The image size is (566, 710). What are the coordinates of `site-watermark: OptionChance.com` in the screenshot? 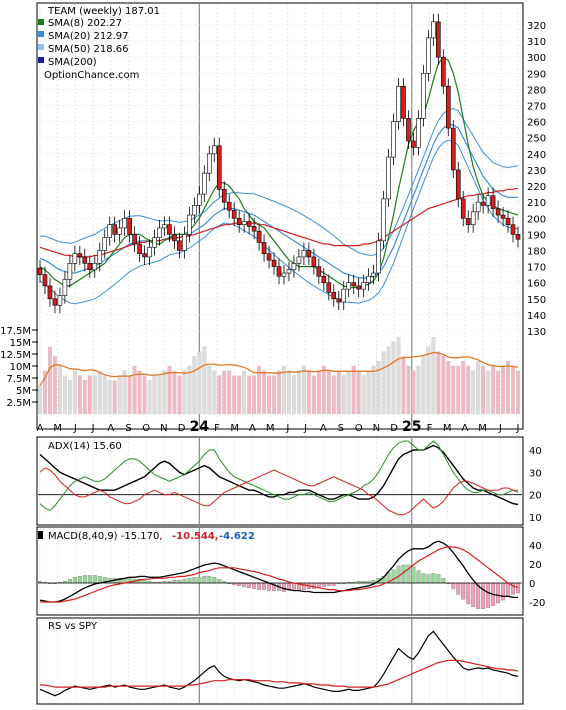 It's located at (91, 75).